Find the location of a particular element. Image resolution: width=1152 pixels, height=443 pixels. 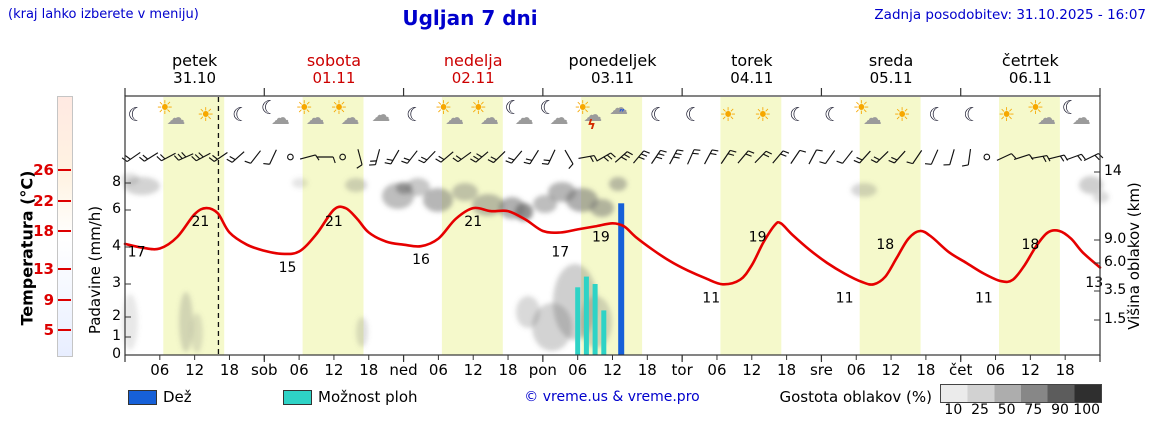

precip-tick-label: 8 is located at coordinates (116, 182).